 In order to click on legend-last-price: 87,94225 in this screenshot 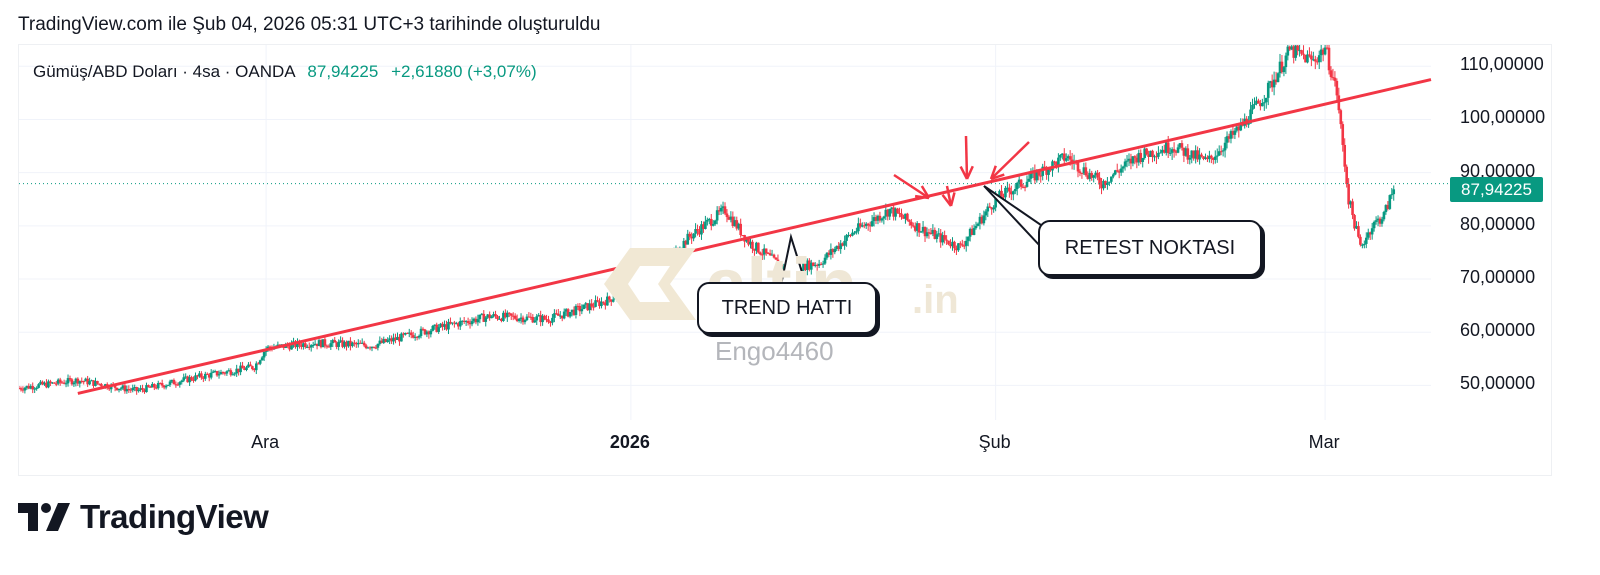, I will do `click(343, 71)`.